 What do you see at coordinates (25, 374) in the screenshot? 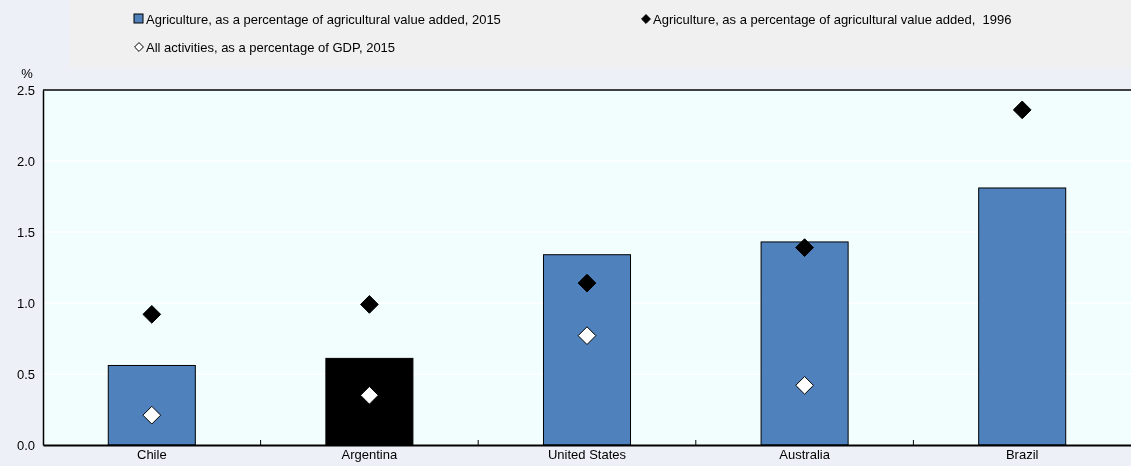
I see `y-tick-label: 0.5` at bounding box center [25, 374].